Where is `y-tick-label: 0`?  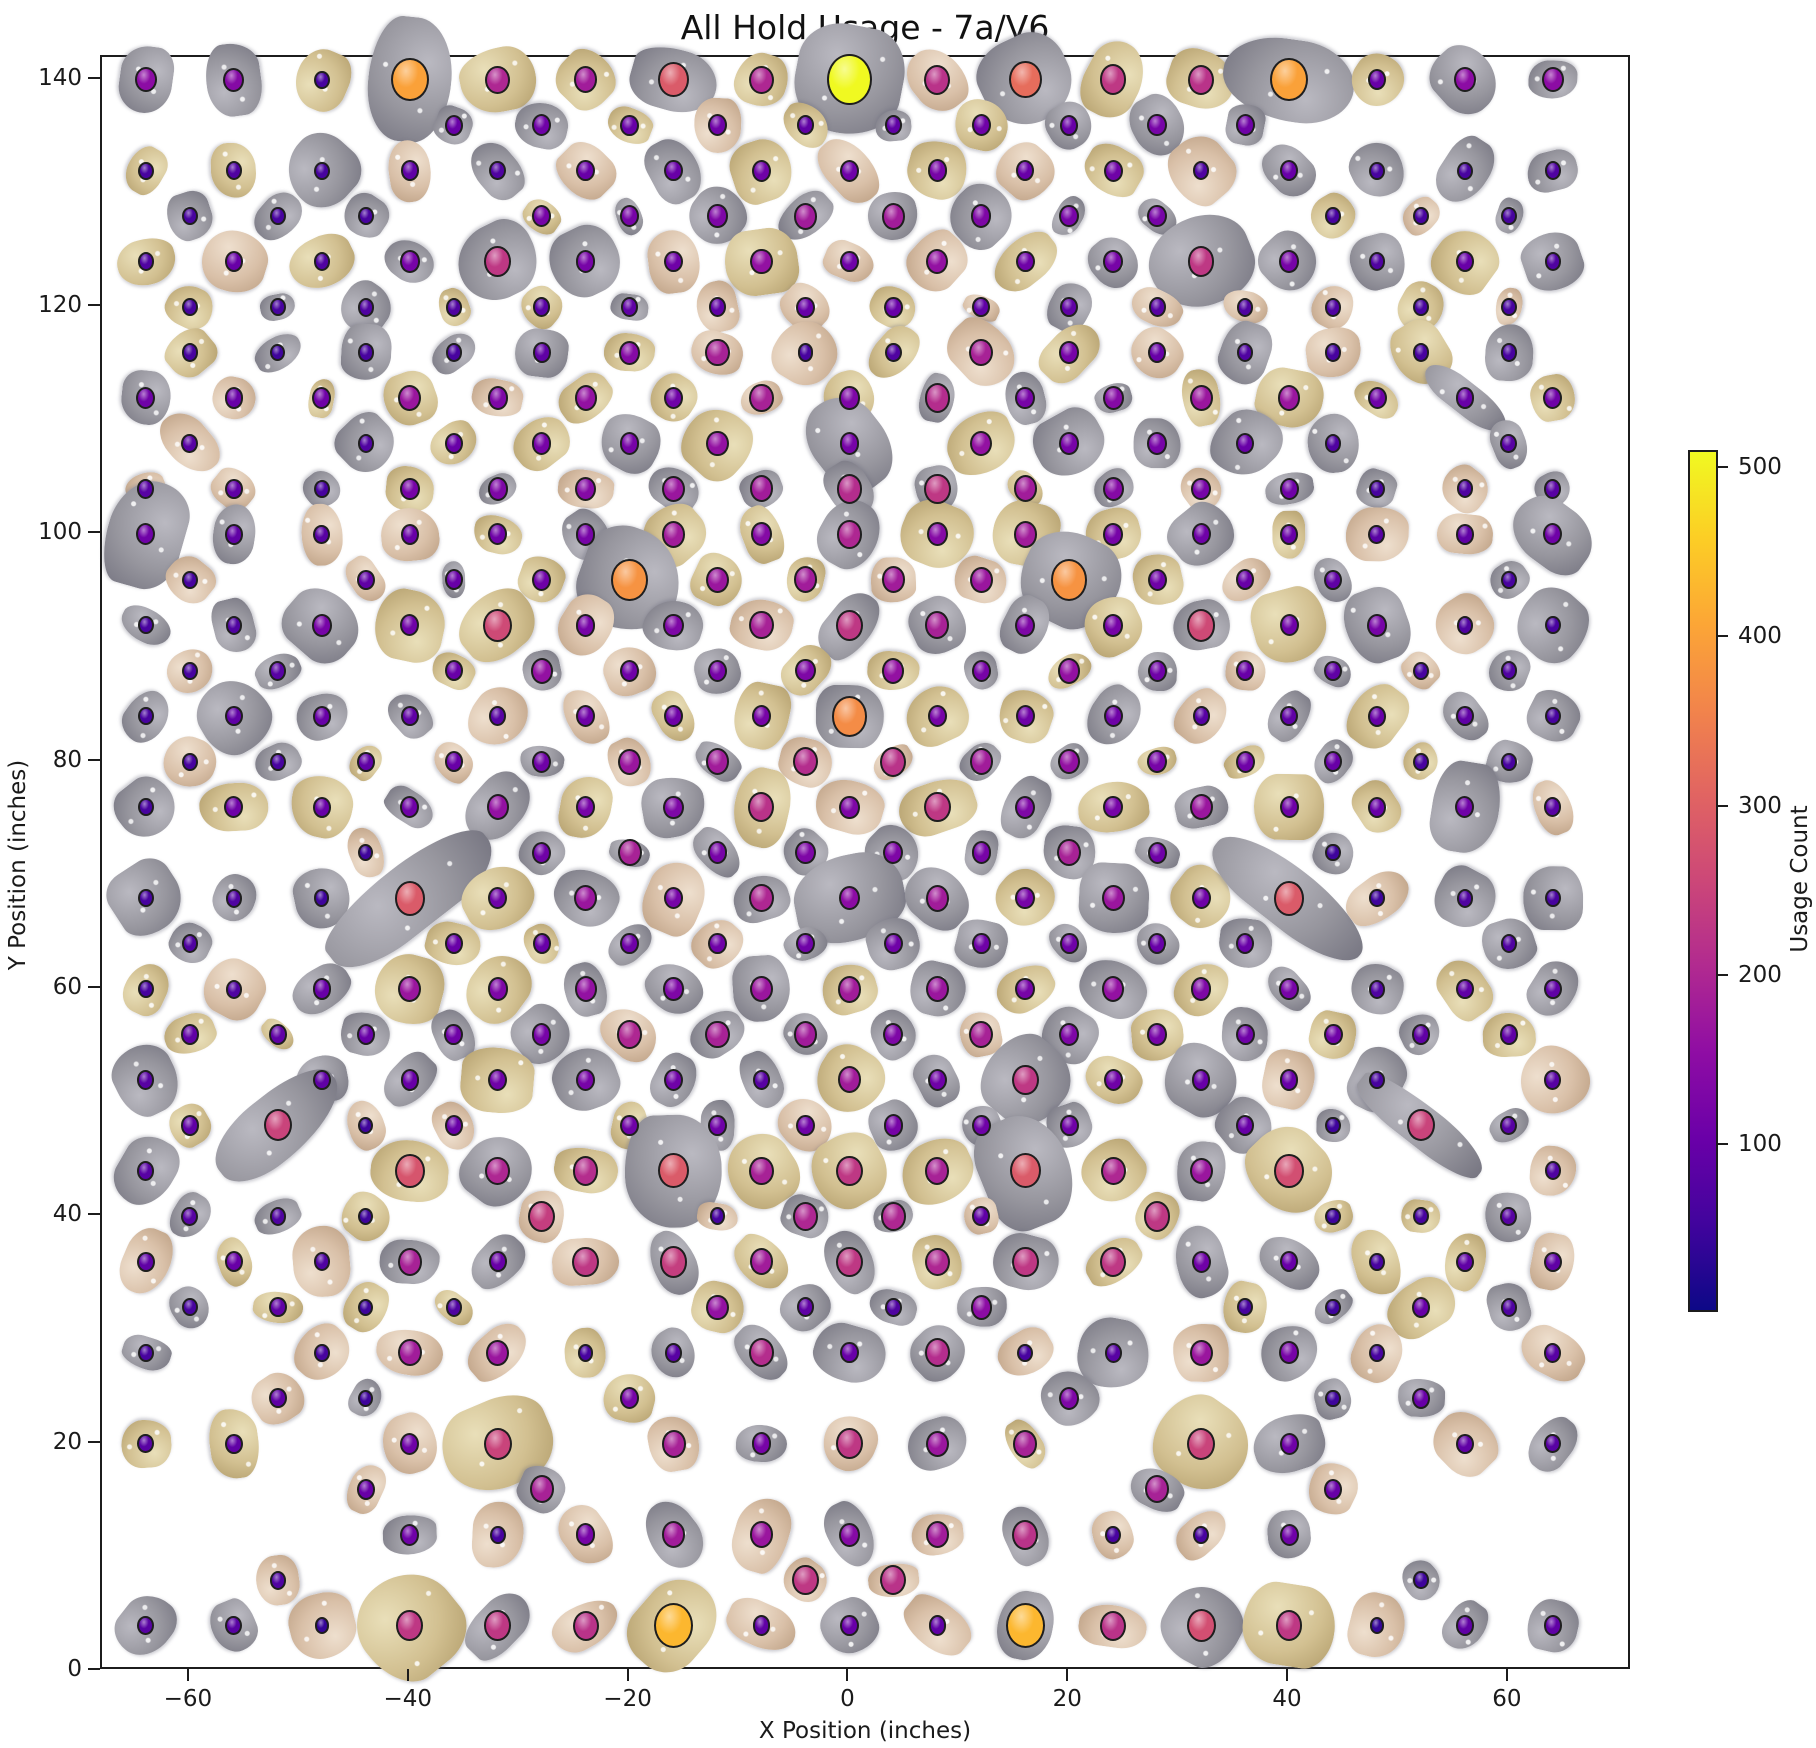
y-tick-label: 0 is located at coordinates (74, 1669).